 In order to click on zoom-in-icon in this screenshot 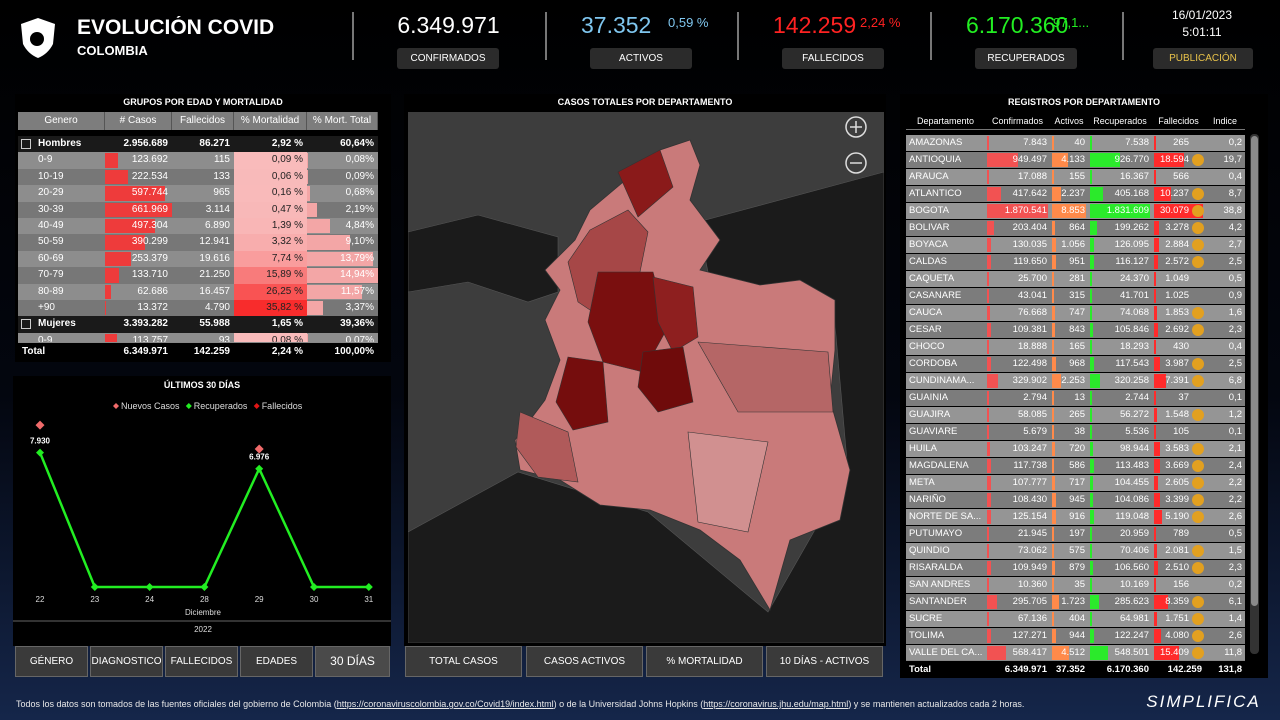, I will do `click(856, 127)`.